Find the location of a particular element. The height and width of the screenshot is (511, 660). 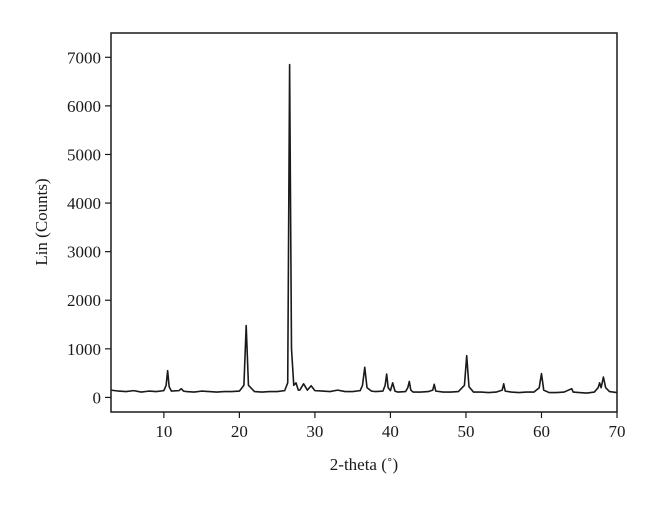

y-tick-label: 5000 is located at coordinates (84, 154).